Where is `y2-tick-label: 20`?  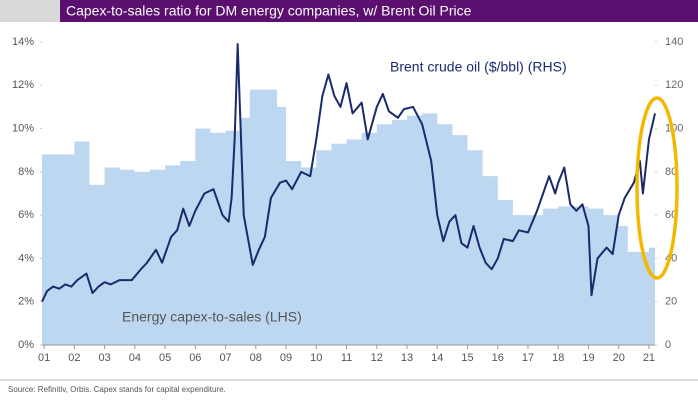
y2-tick-label: 20 is located at coordinates (671, 302).